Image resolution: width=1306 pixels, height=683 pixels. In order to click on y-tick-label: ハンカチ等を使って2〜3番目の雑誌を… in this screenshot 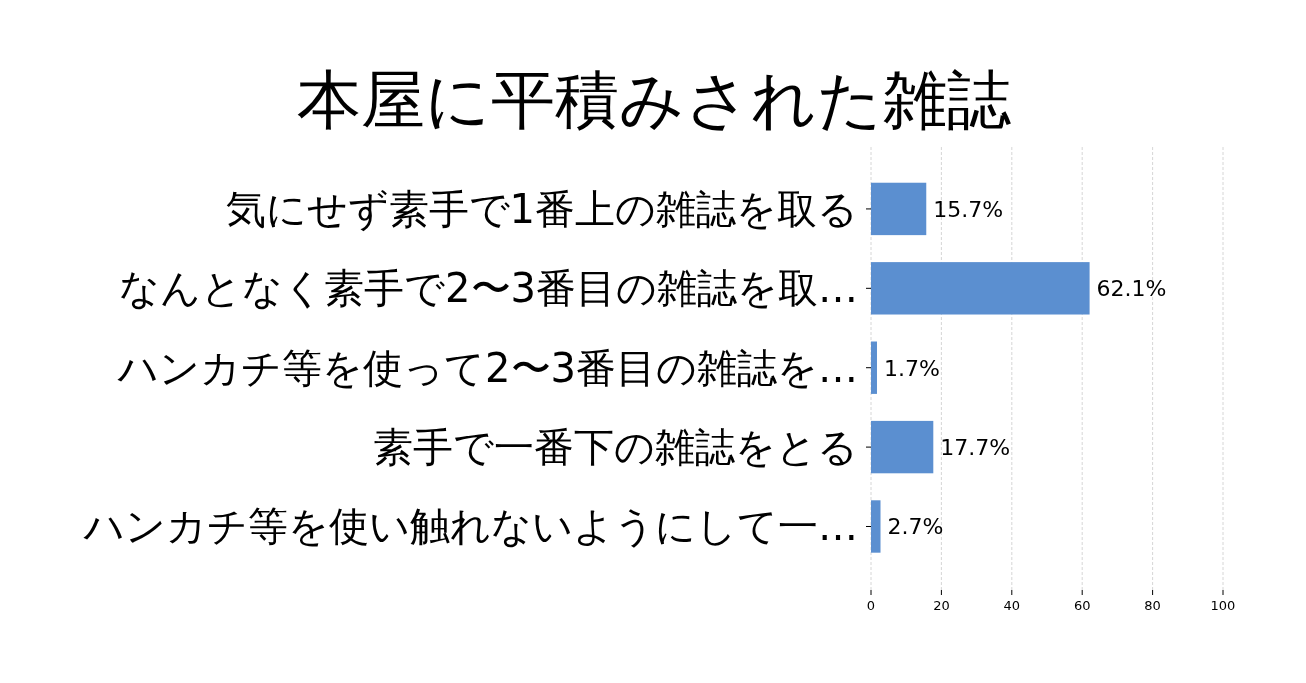, I will do `click(487, 367)`.